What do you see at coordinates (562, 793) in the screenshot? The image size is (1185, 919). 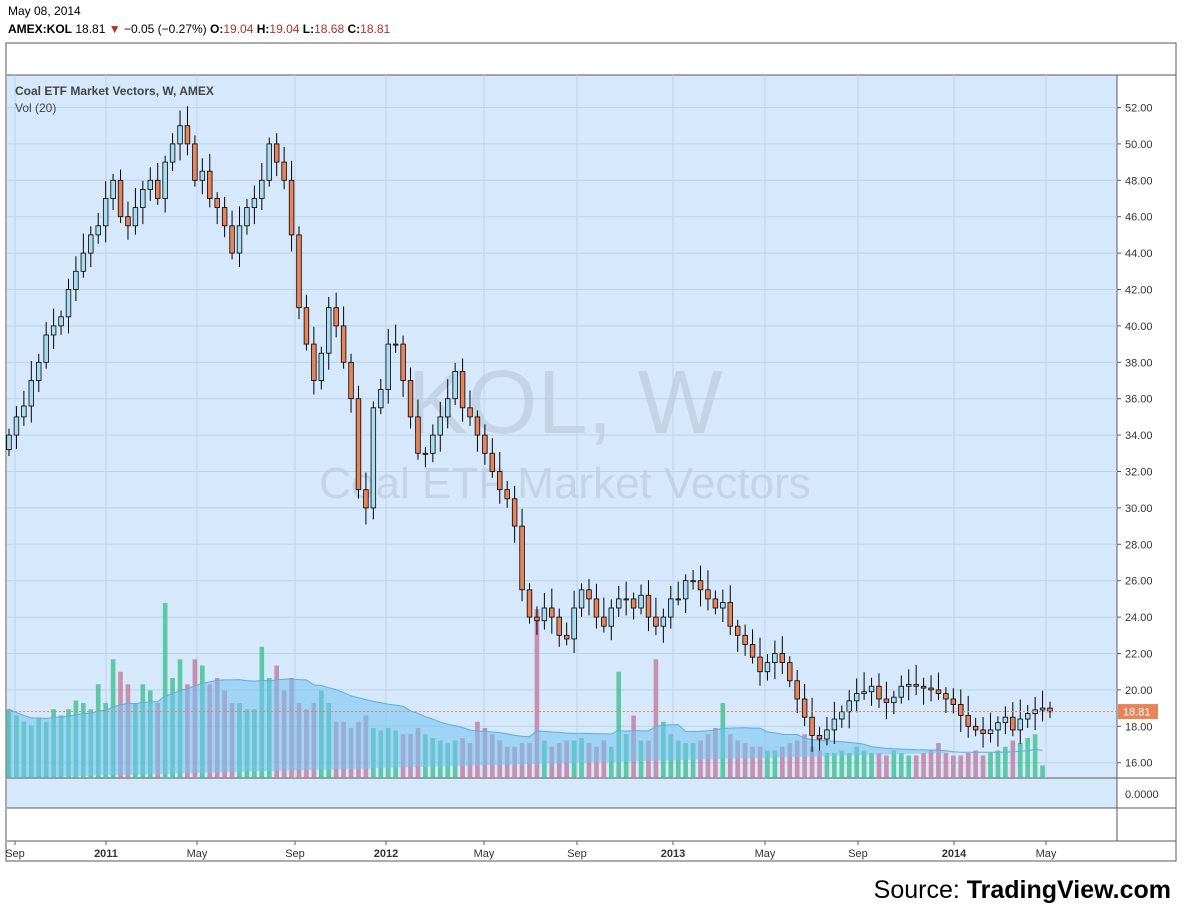 I see `volume-pane` at bounding box center [562, 793].